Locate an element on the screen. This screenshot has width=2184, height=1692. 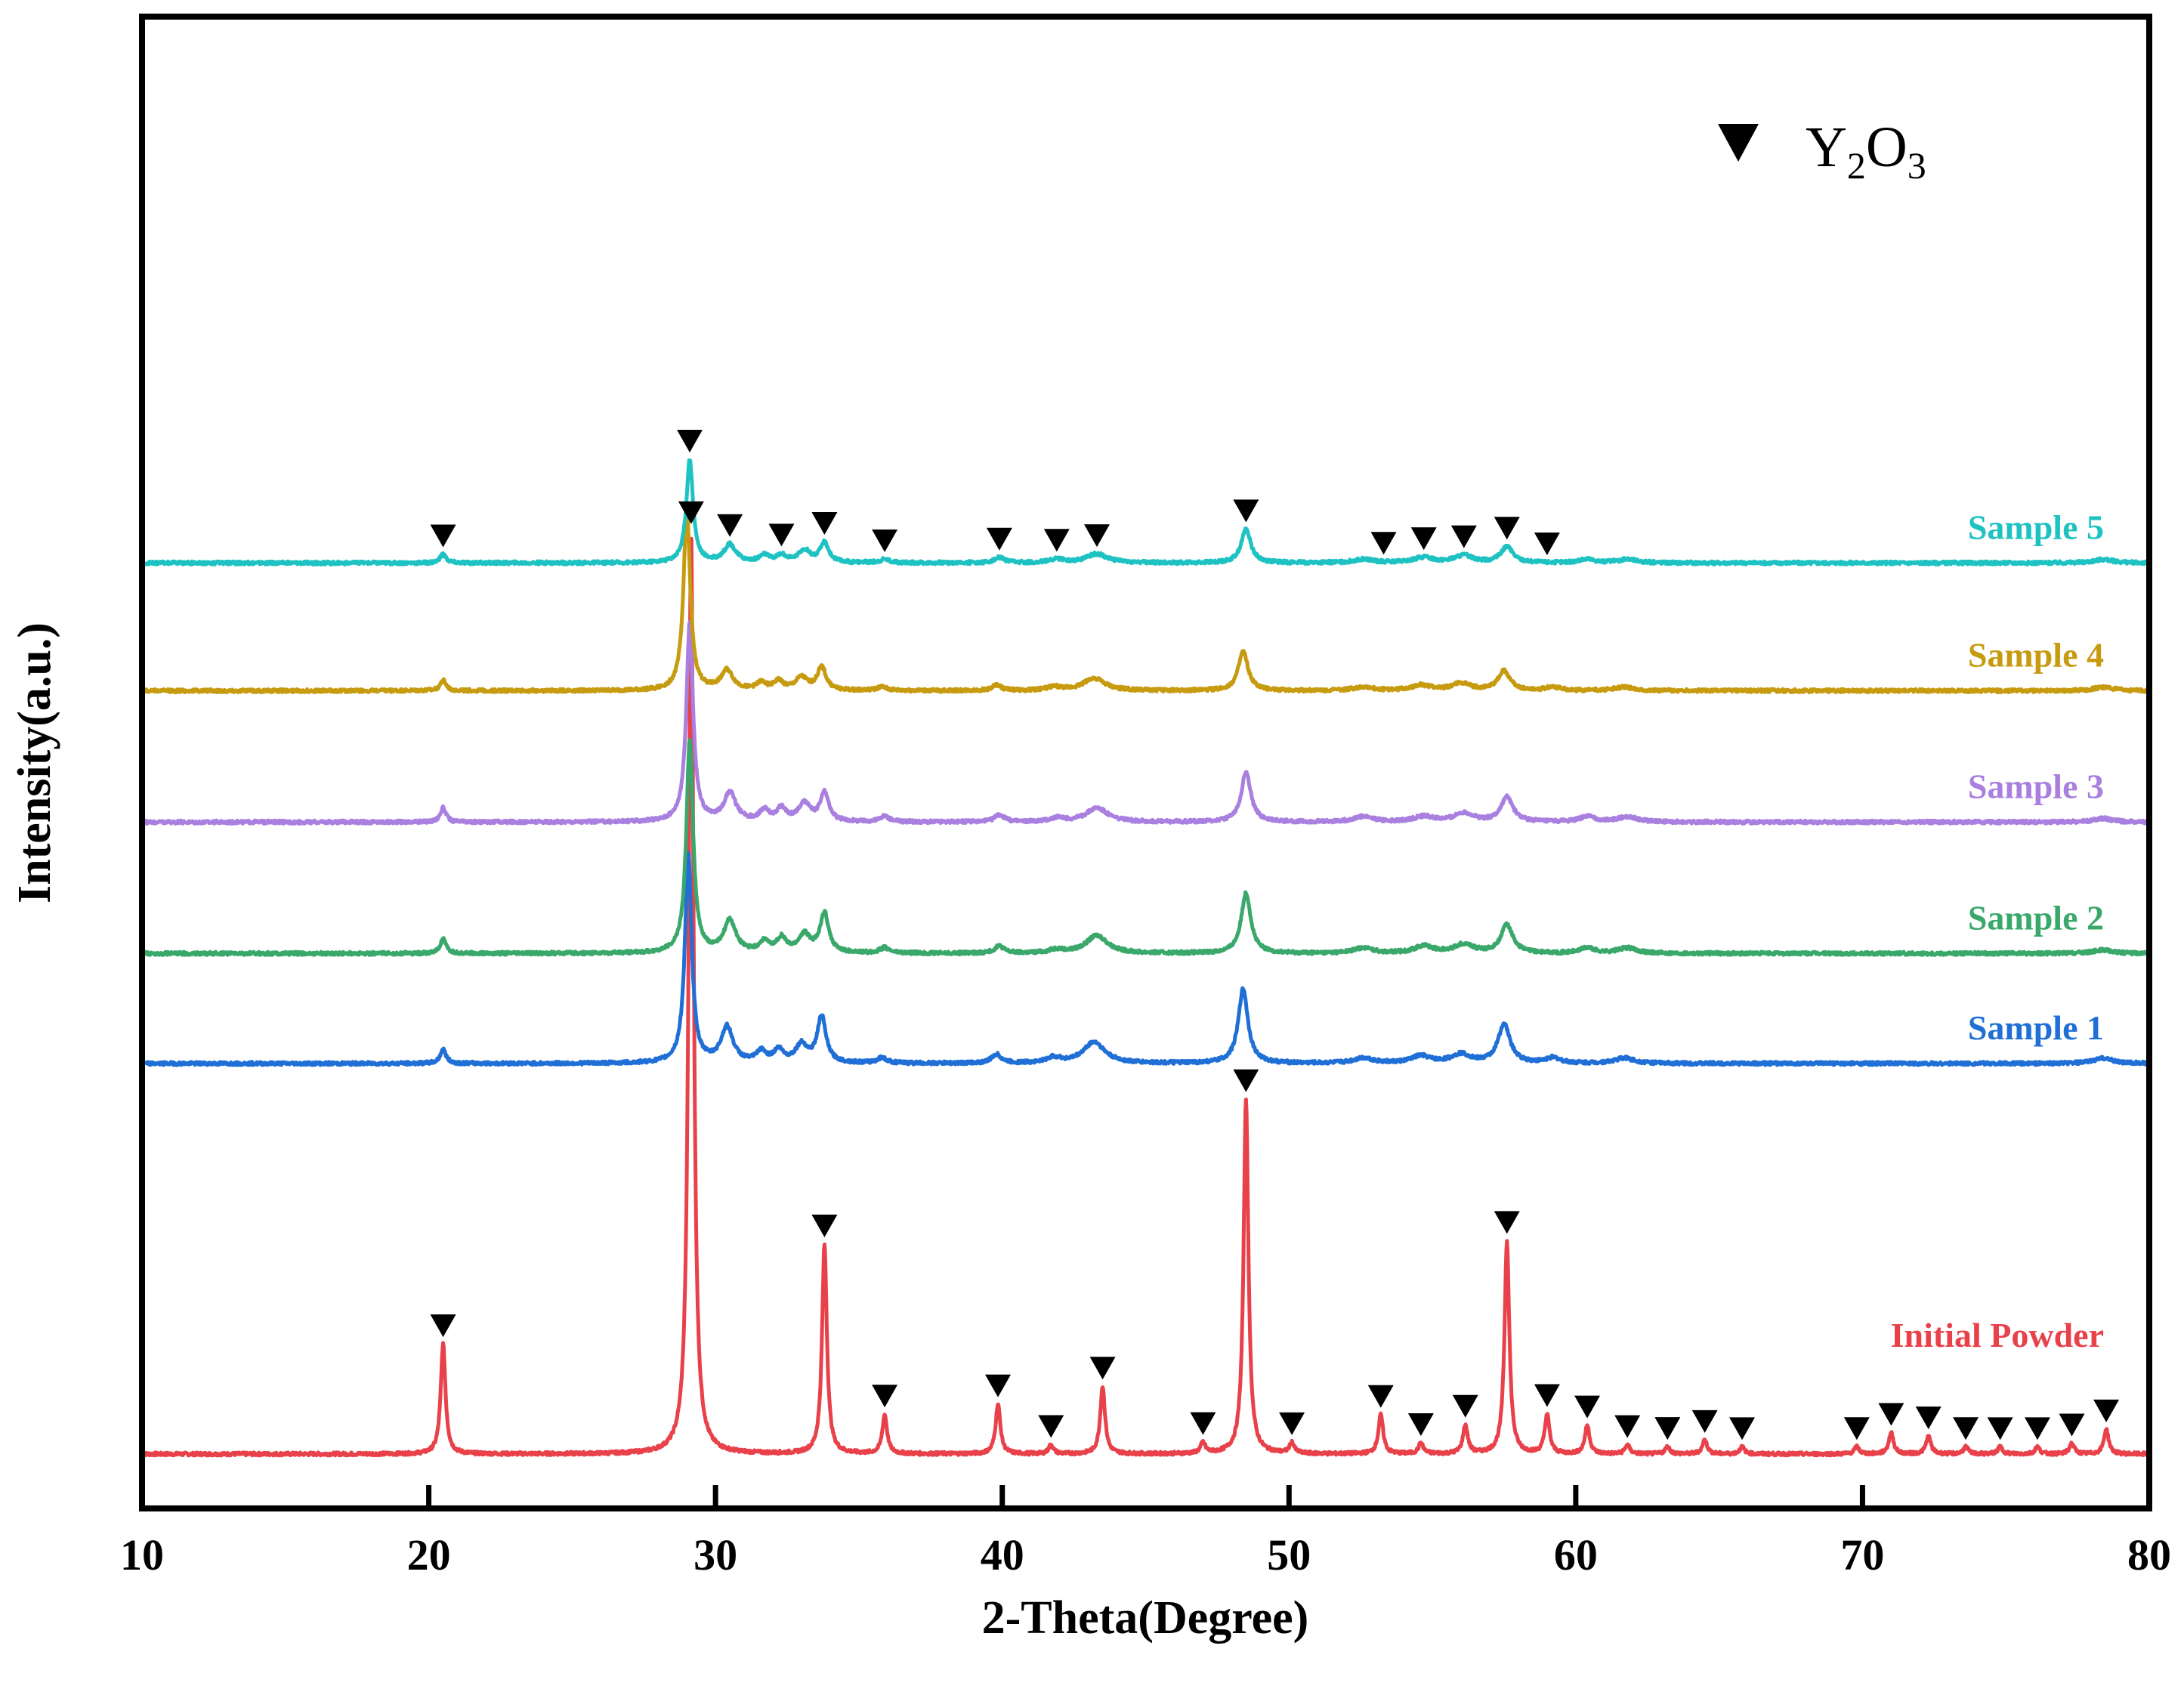
legend: Y2O3 is located at coordinates (1822, 151).